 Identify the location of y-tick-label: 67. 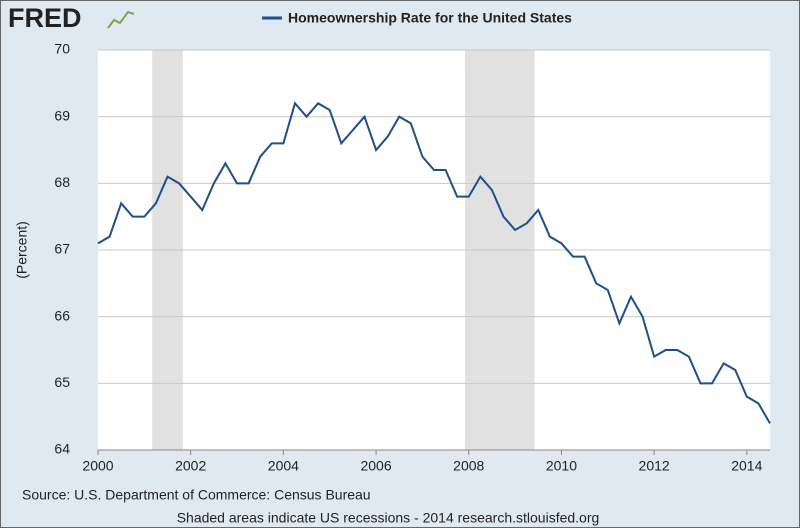
(62, 249).